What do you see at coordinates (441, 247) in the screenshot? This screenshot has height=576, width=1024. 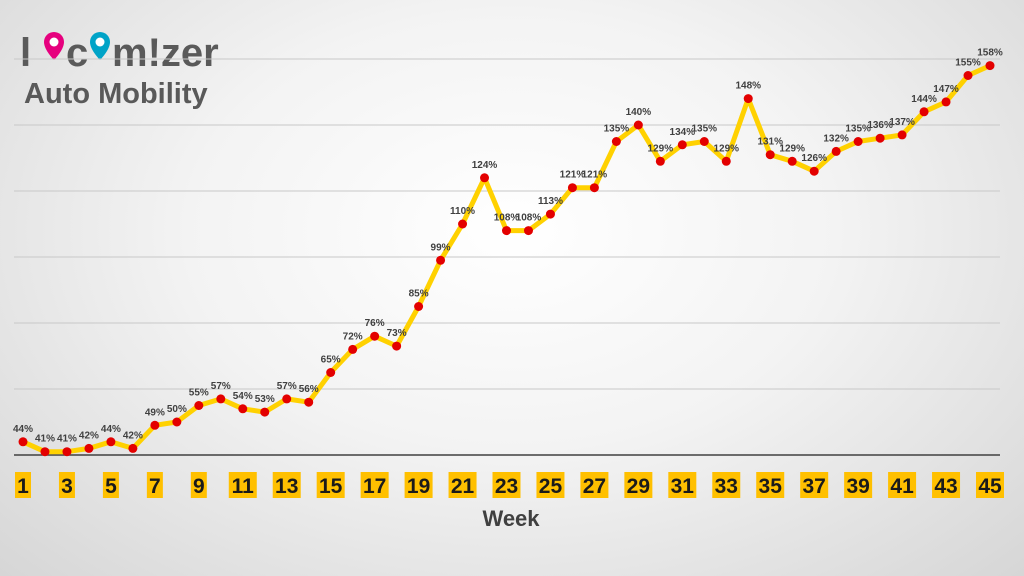 I see `data-label: 99%` at bounding box center [441, 247].